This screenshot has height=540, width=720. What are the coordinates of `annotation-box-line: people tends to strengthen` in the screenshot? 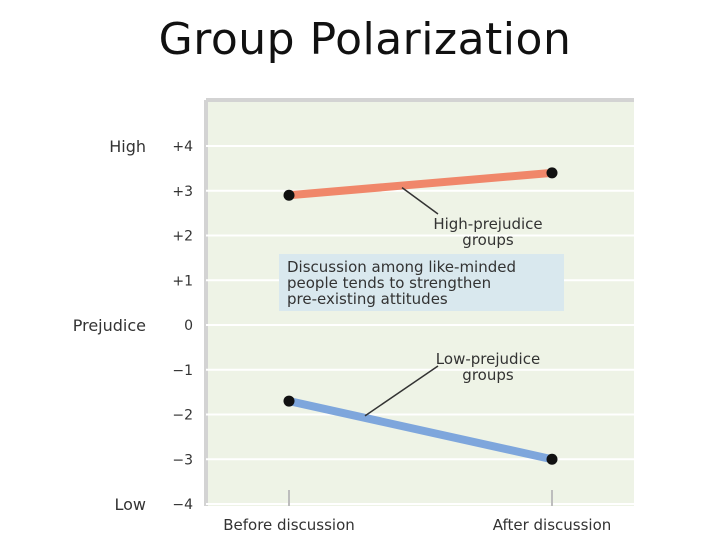 It's located at (389, 283).